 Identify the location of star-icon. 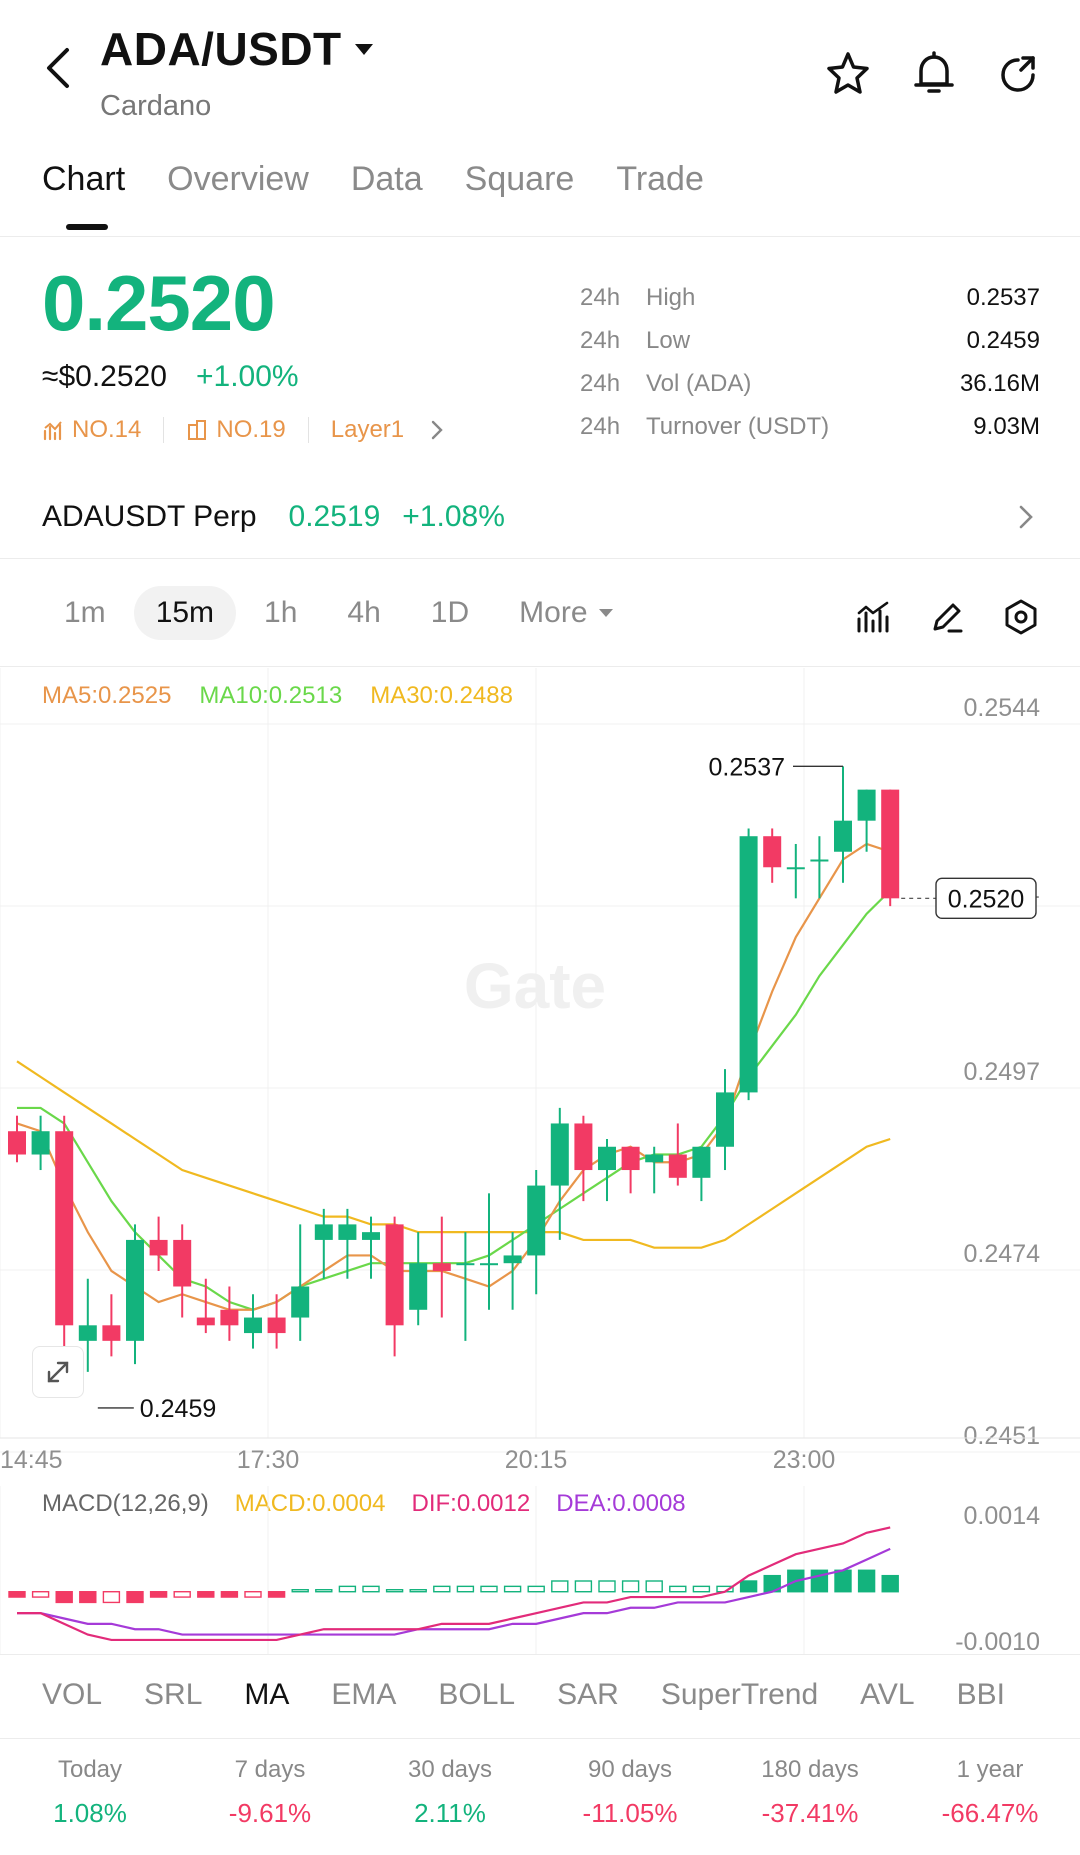
(848, 73).